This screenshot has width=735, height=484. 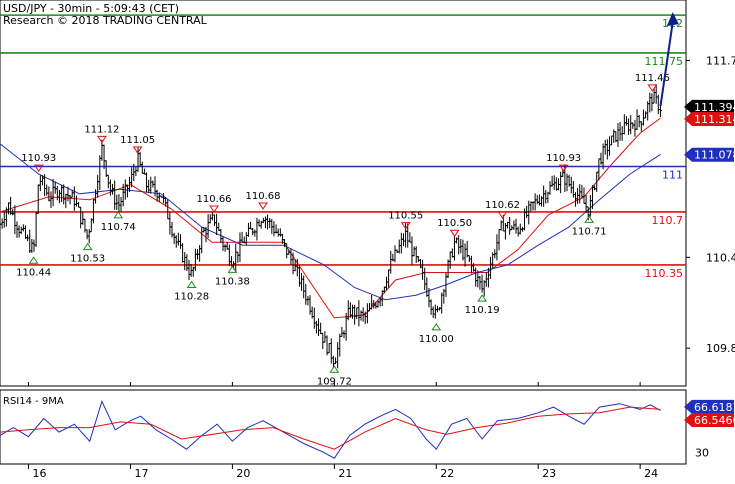 I want to click on rsi-tick-label-0: 30, so click(x=702, y=453).